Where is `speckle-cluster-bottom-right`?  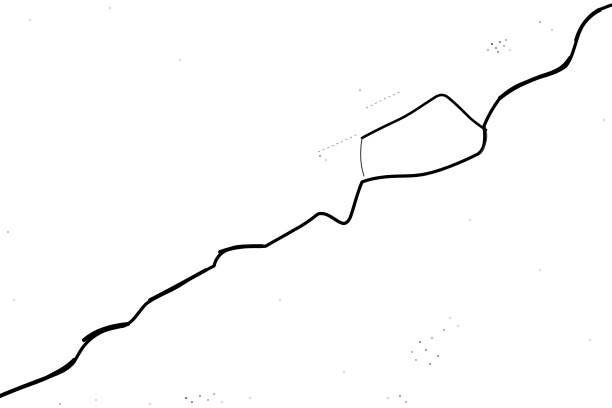
speckle-cluster-bottom-right is located at coordinates (423, 360).